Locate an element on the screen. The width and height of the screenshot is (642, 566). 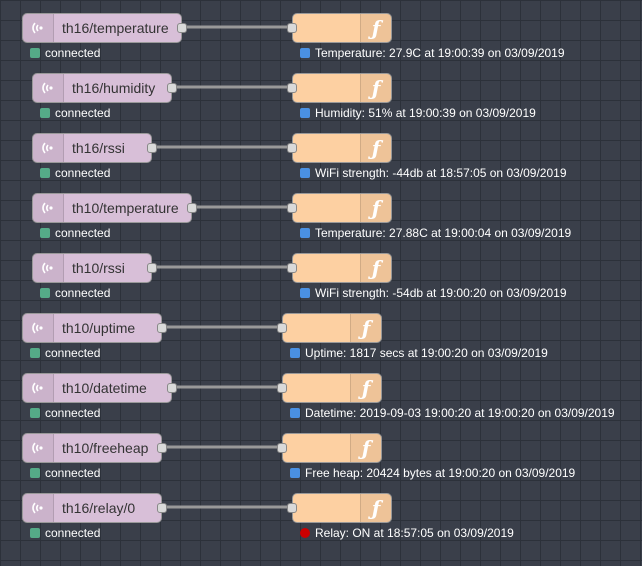
mqtt-in-node: th10/datetime is located at coordinates (99, 388).